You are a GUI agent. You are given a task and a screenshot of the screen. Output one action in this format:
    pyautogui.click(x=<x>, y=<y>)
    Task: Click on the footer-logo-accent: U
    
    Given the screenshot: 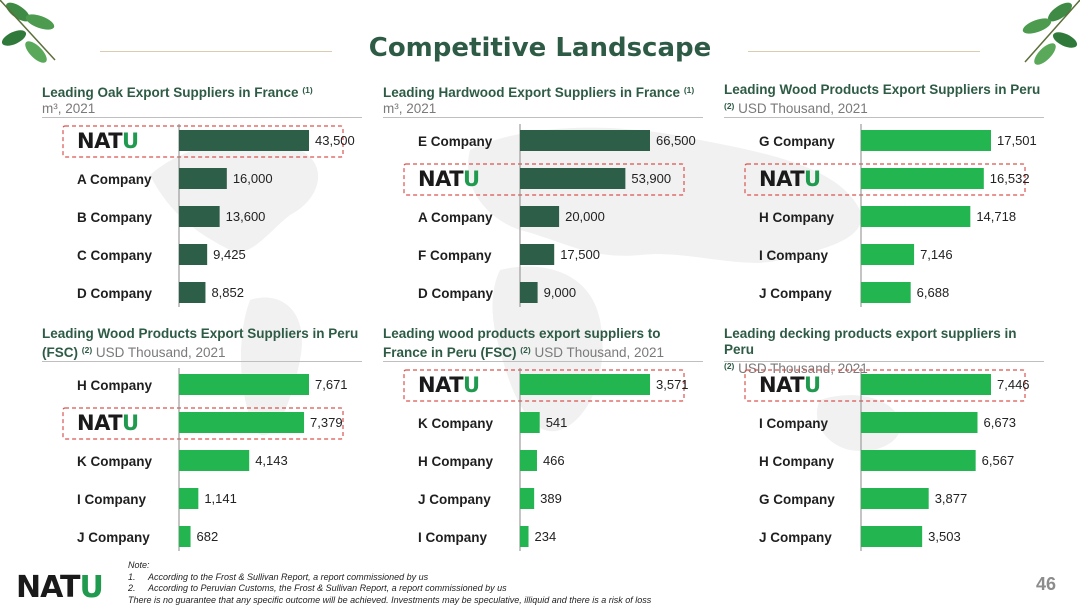 What is the action you would take?
    pyautogui.click(x=91, y=587)
    